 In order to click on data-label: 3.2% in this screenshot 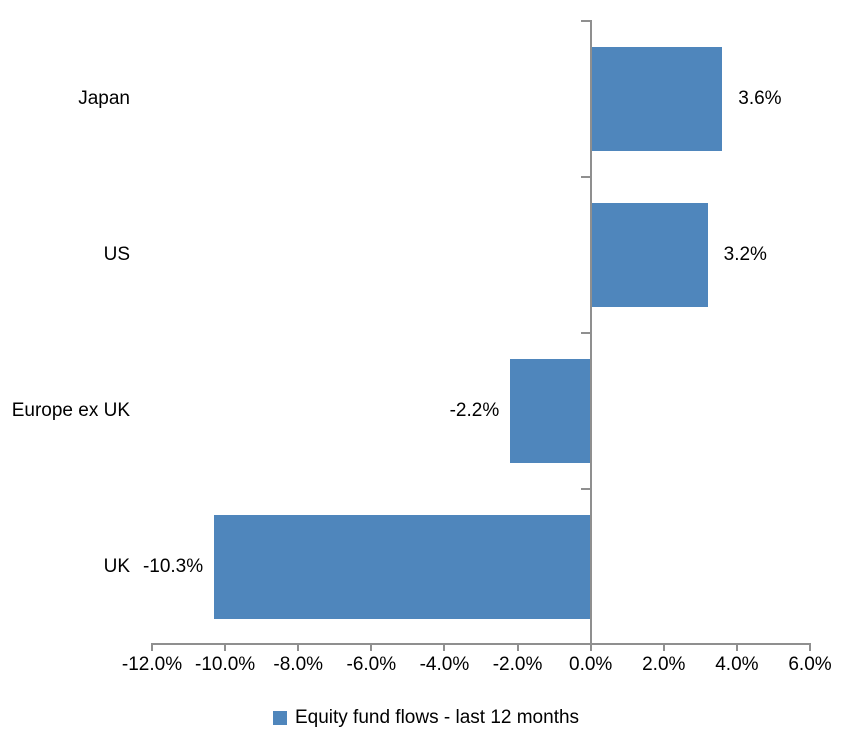, I will do `click(745, 254)`.